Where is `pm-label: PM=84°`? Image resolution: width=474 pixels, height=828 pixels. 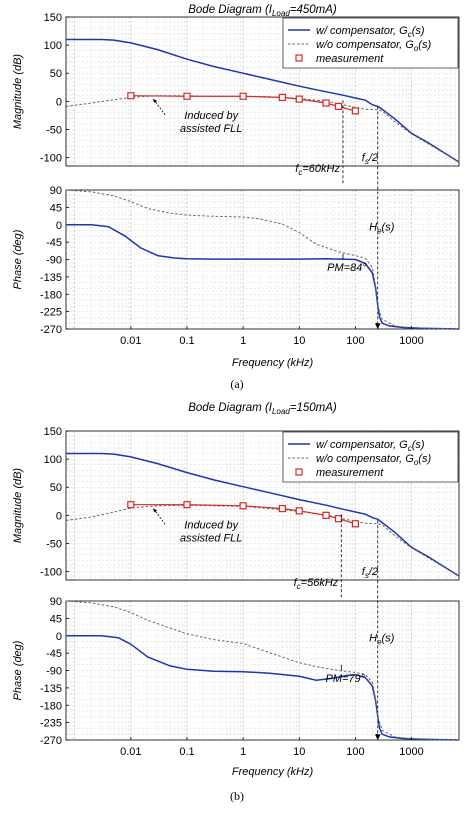
pm-label: PM=84° is located at coordinates (347, 268).